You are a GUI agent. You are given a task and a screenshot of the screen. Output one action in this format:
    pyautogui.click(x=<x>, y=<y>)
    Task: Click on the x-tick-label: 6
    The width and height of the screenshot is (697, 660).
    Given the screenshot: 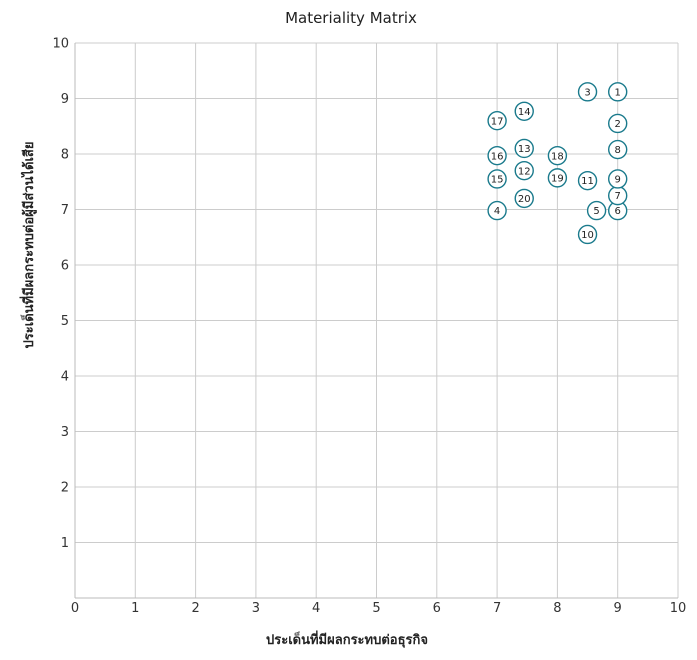 What is the action you would take?
    pyautogui.click(x=437, y=608)
    